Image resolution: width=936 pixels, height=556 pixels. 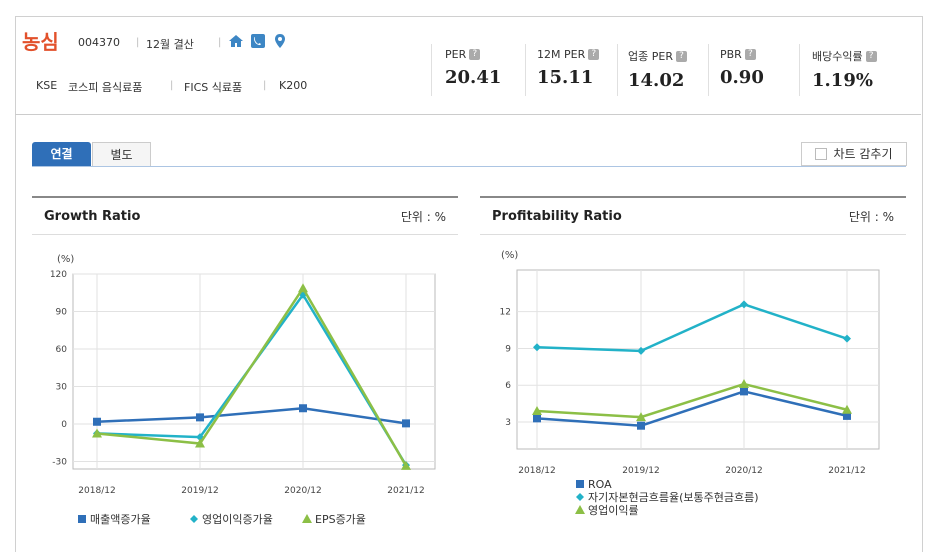 What do you see at coordinates (245, 216) in the screenshot?
I see `panel-header: Growth Ratio 단위 : %` at bounding box center [245, 216].